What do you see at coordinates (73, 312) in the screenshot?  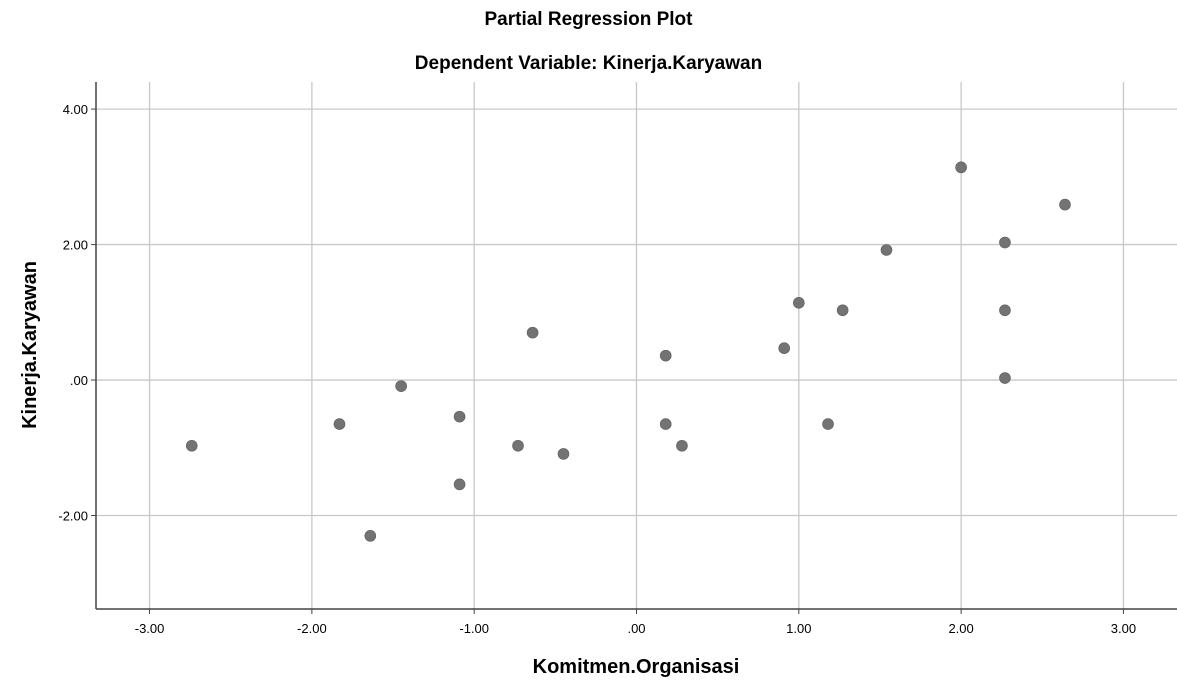 I see `y-tick-labels: -2.00 .00 2.00 4.00` at bounding box center [73, 312].